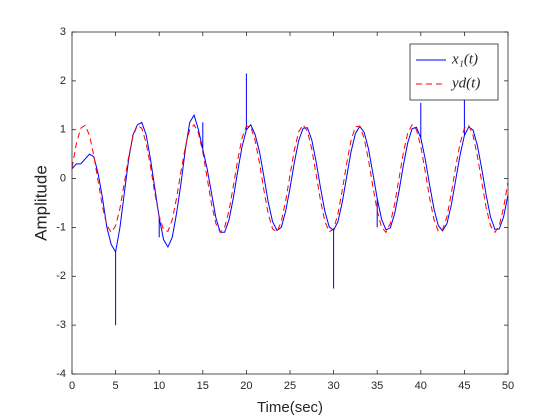 This screenshot has width=560, height=420. What do you see at coordinates (290, 407) in the screenshot?
I see `x-axis-label: Time(sec)` at bounding box center [290, 407].